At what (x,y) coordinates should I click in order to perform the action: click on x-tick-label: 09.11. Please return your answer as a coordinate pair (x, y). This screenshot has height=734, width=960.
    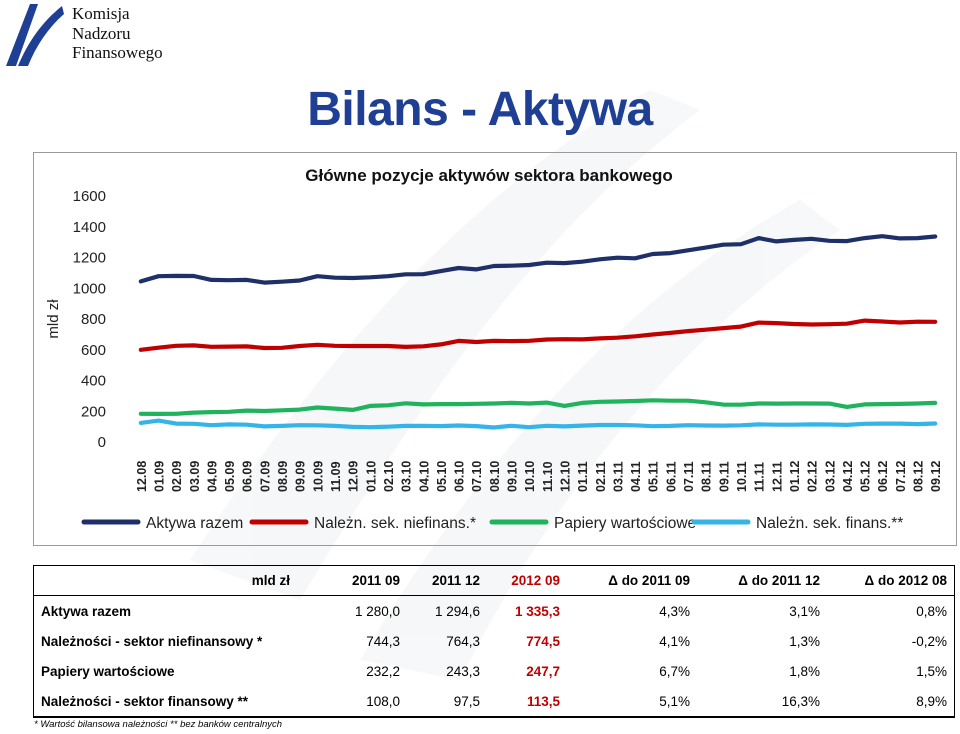
    Looking at the image, I should click on (724, 476).